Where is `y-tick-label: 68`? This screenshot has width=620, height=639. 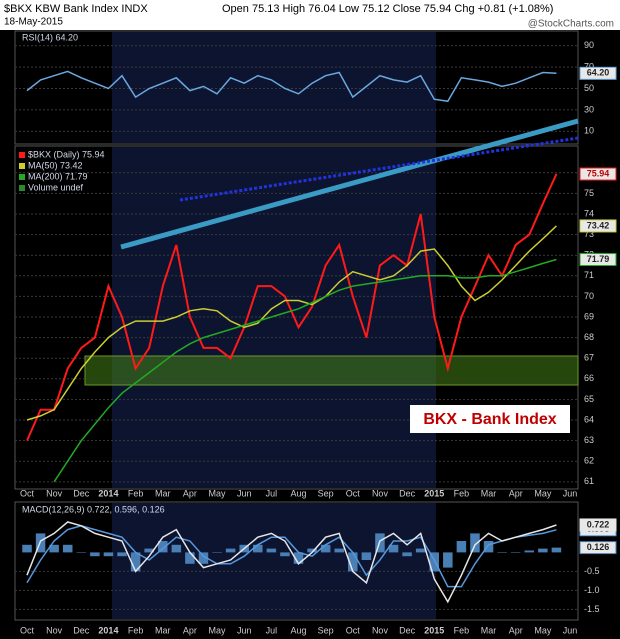 y-tick-label: 68 is located at coordinates (589, 337).